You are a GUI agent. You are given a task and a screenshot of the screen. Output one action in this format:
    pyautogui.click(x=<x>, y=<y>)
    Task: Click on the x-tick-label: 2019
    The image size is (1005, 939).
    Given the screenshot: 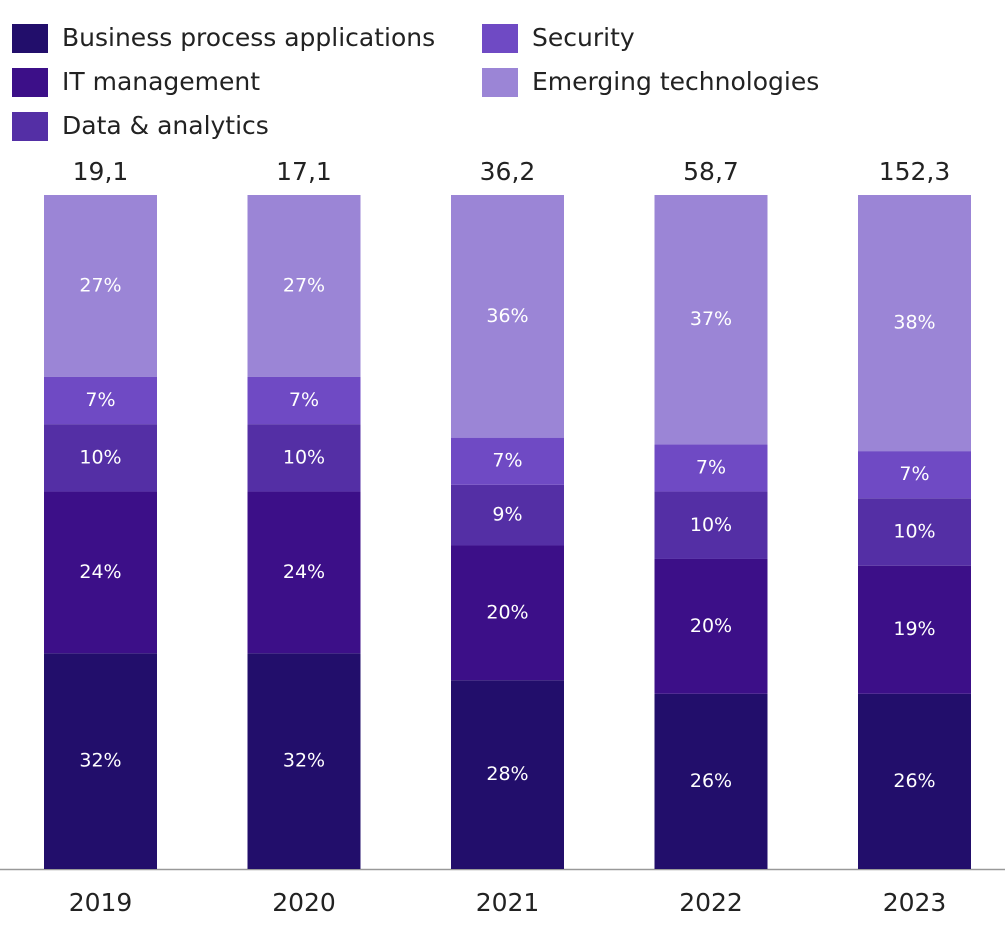 What is the action you would take?
    pyautogui.click(x=101, y=902)
    